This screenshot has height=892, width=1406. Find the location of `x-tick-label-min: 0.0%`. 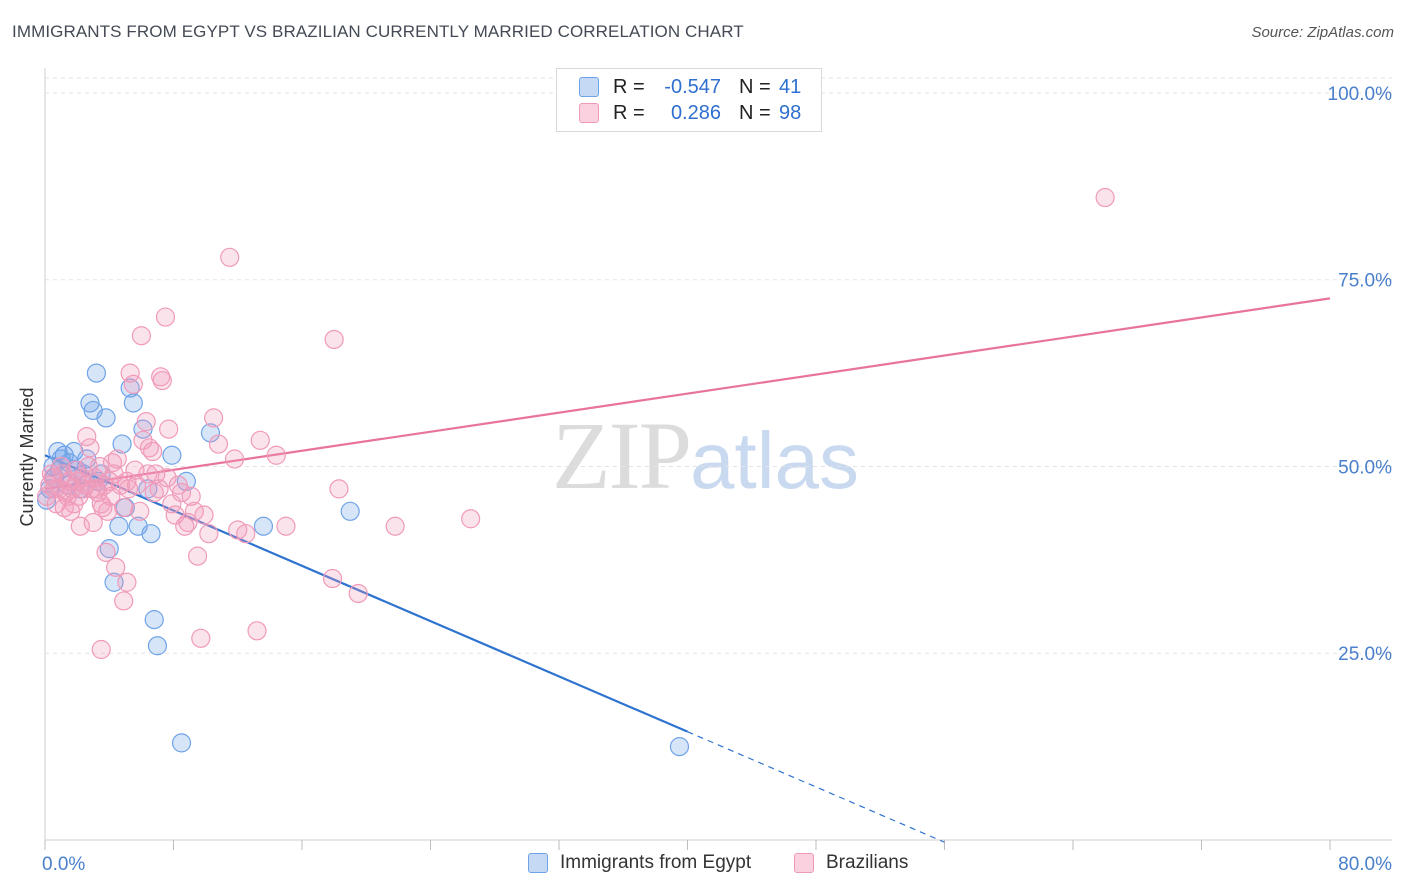

x-tick-label-min: 0.0% is located at coordinates (63, 864).